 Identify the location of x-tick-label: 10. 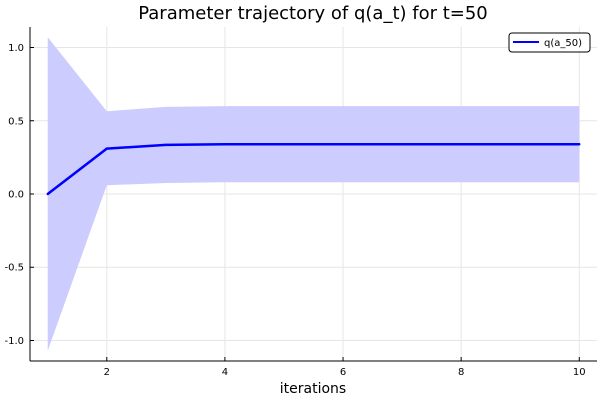
(579, 372).